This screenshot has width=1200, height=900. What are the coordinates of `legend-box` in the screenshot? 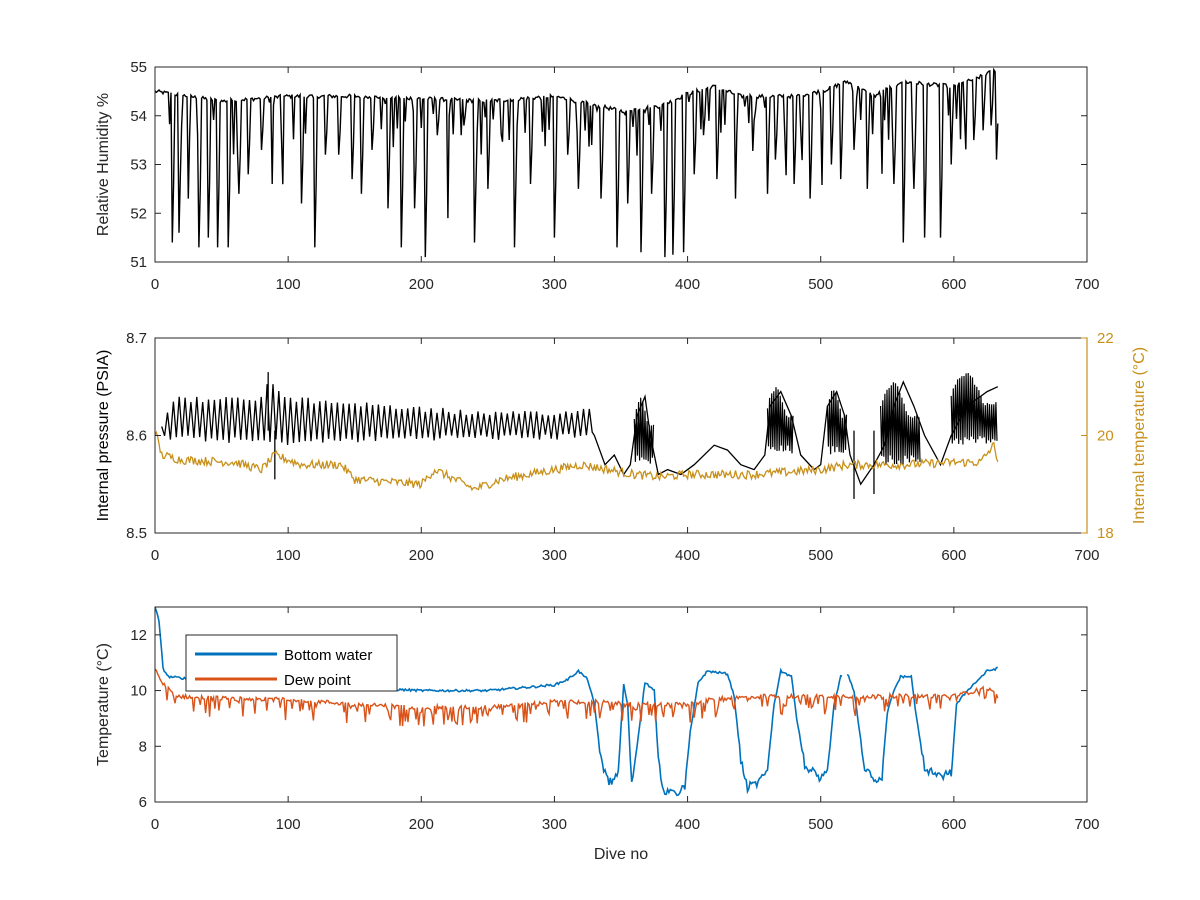 It's located at (291, 663).